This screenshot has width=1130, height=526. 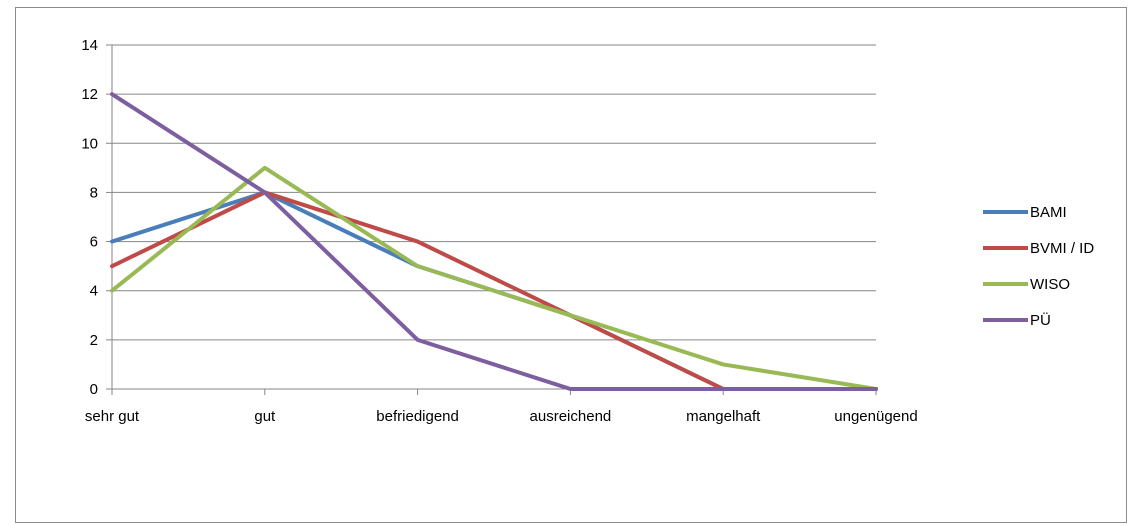 What do you see at coordinates (1050, 284) in the screenshot?
I see `legend-label: WISO` at bounding box center [1050, 284].